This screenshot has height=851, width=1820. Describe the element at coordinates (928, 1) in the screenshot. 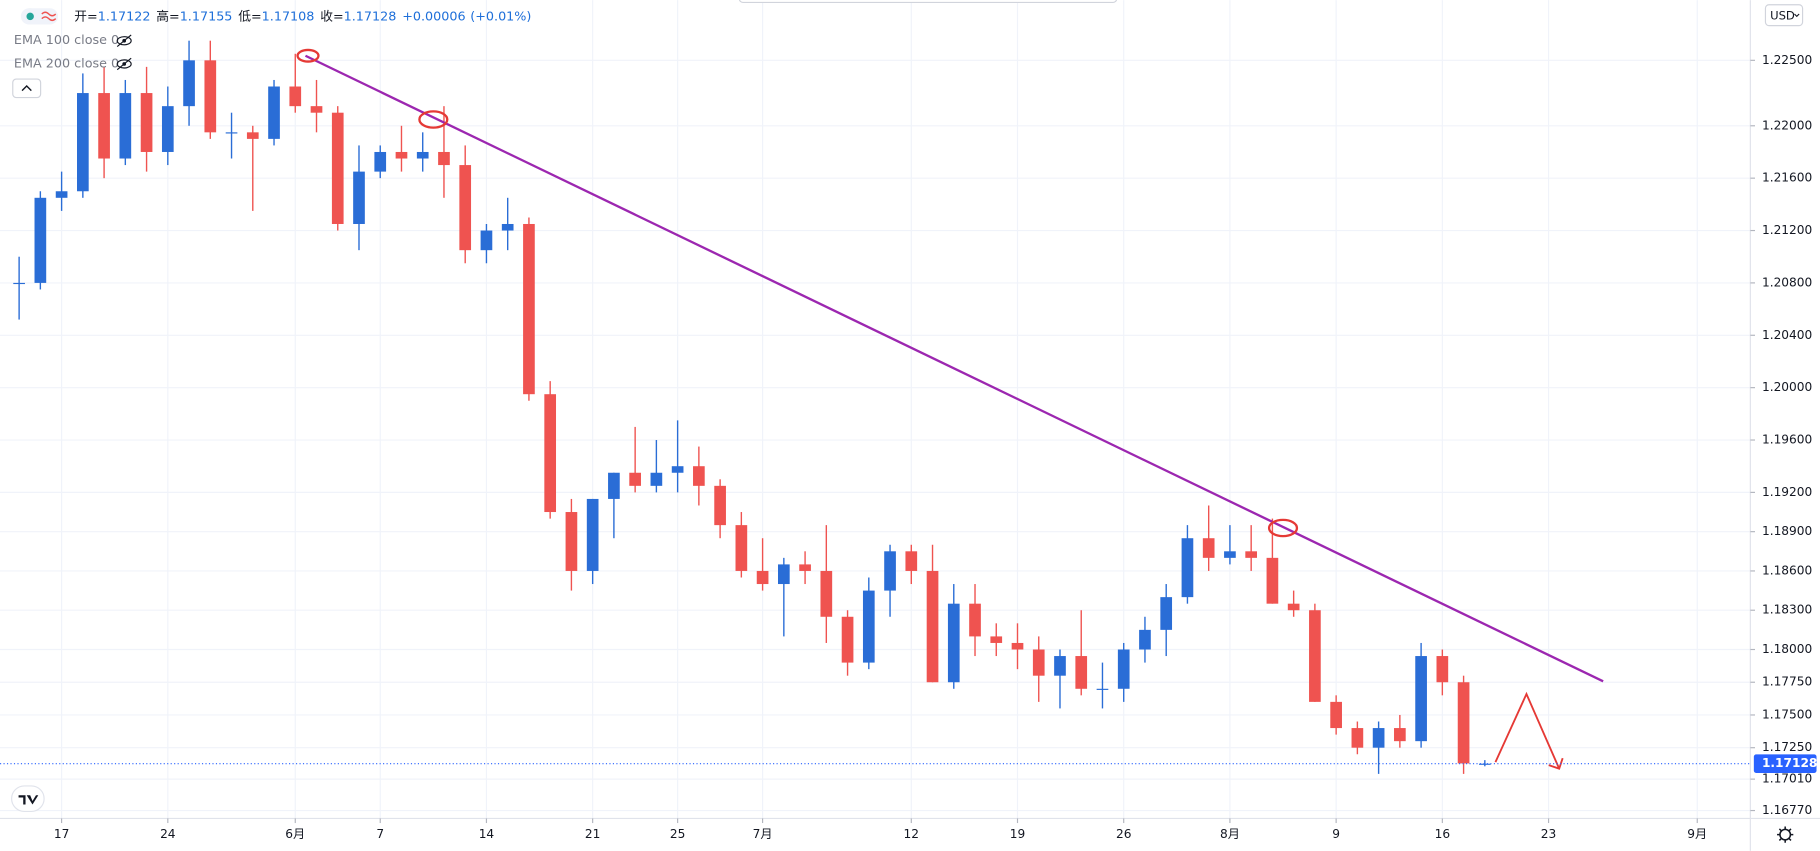

I see `toolbar-edge` at that location.